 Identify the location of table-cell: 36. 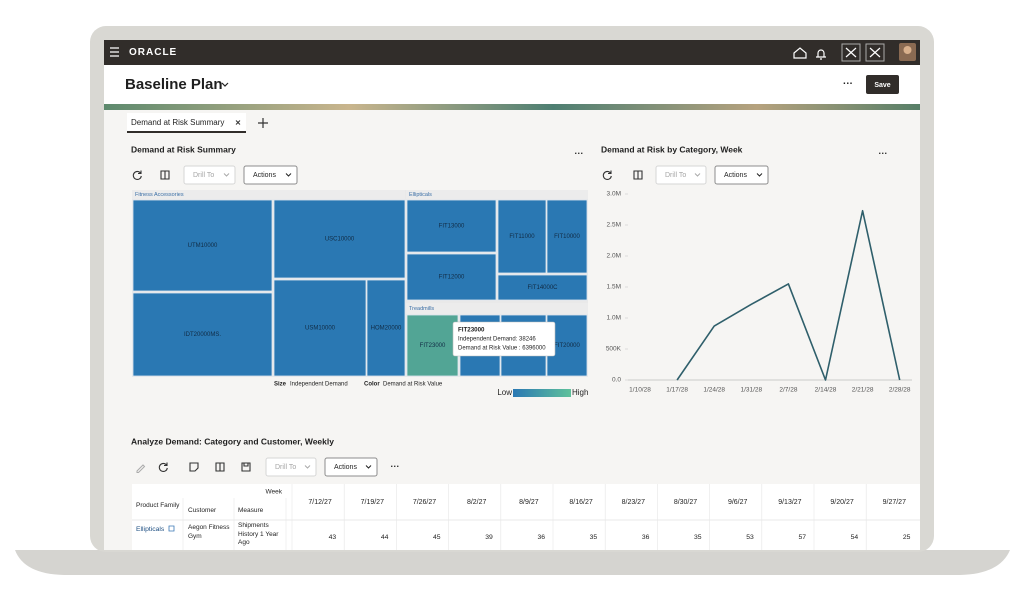
(646, 537).